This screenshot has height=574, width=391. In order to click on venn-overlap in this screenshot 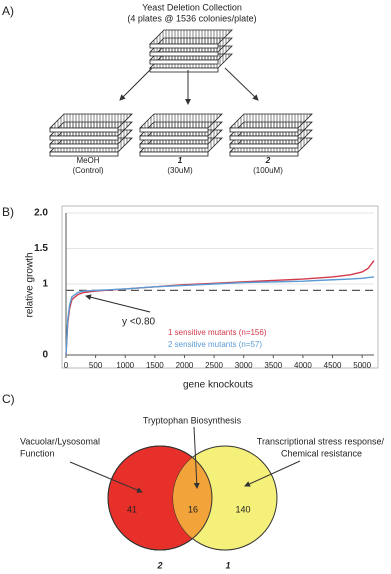, I will do `click(192, 498)`.